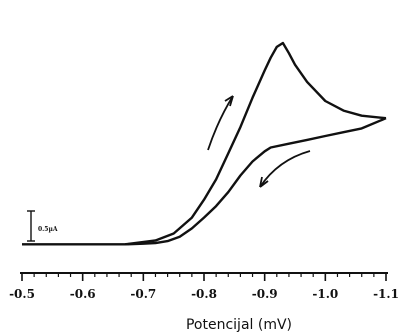 The width and height of the screenshot is (405, 333). What do you see at coordinates (239, 325) in the screenshot?
I see `x-axis-title: Potencijal (mV)` at bounding box center [239, 325].